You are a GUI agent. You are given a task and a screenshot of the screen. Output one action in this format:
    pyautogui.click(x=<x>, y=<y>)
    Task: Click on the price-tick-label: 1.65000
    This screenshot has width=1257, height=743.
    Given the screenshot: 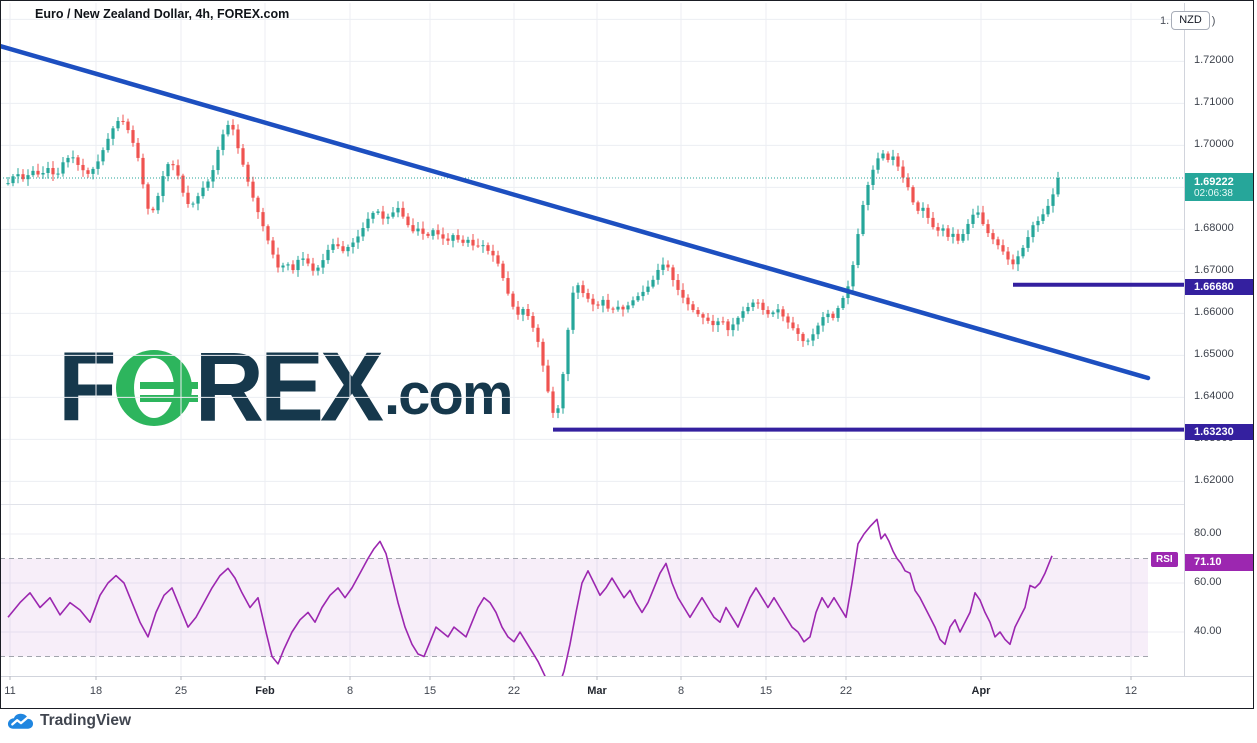 What is the action you would take?
    pyautogui.click(x=1214, y=354)
    